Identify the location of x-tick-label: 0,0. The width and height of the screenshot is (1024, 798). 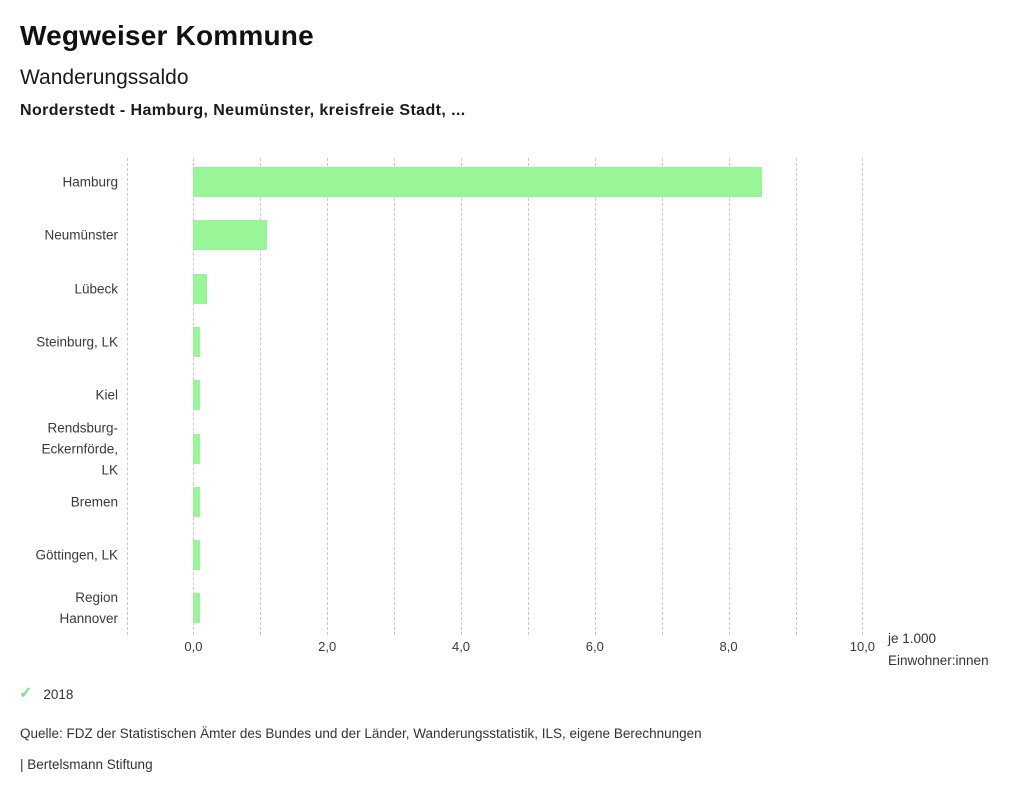
(193, 646).